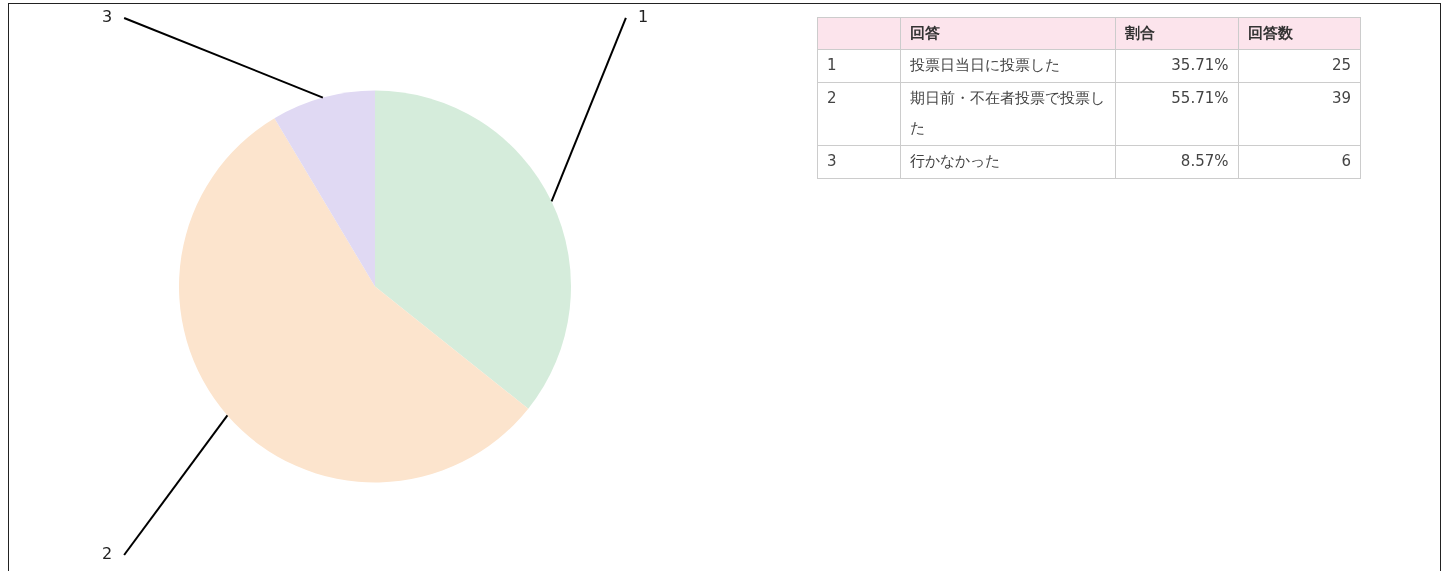  What do you see at coordinates (1176, 114) in the screenshot?
I see `text: 55.71%` at bounding box center [1176, 114].